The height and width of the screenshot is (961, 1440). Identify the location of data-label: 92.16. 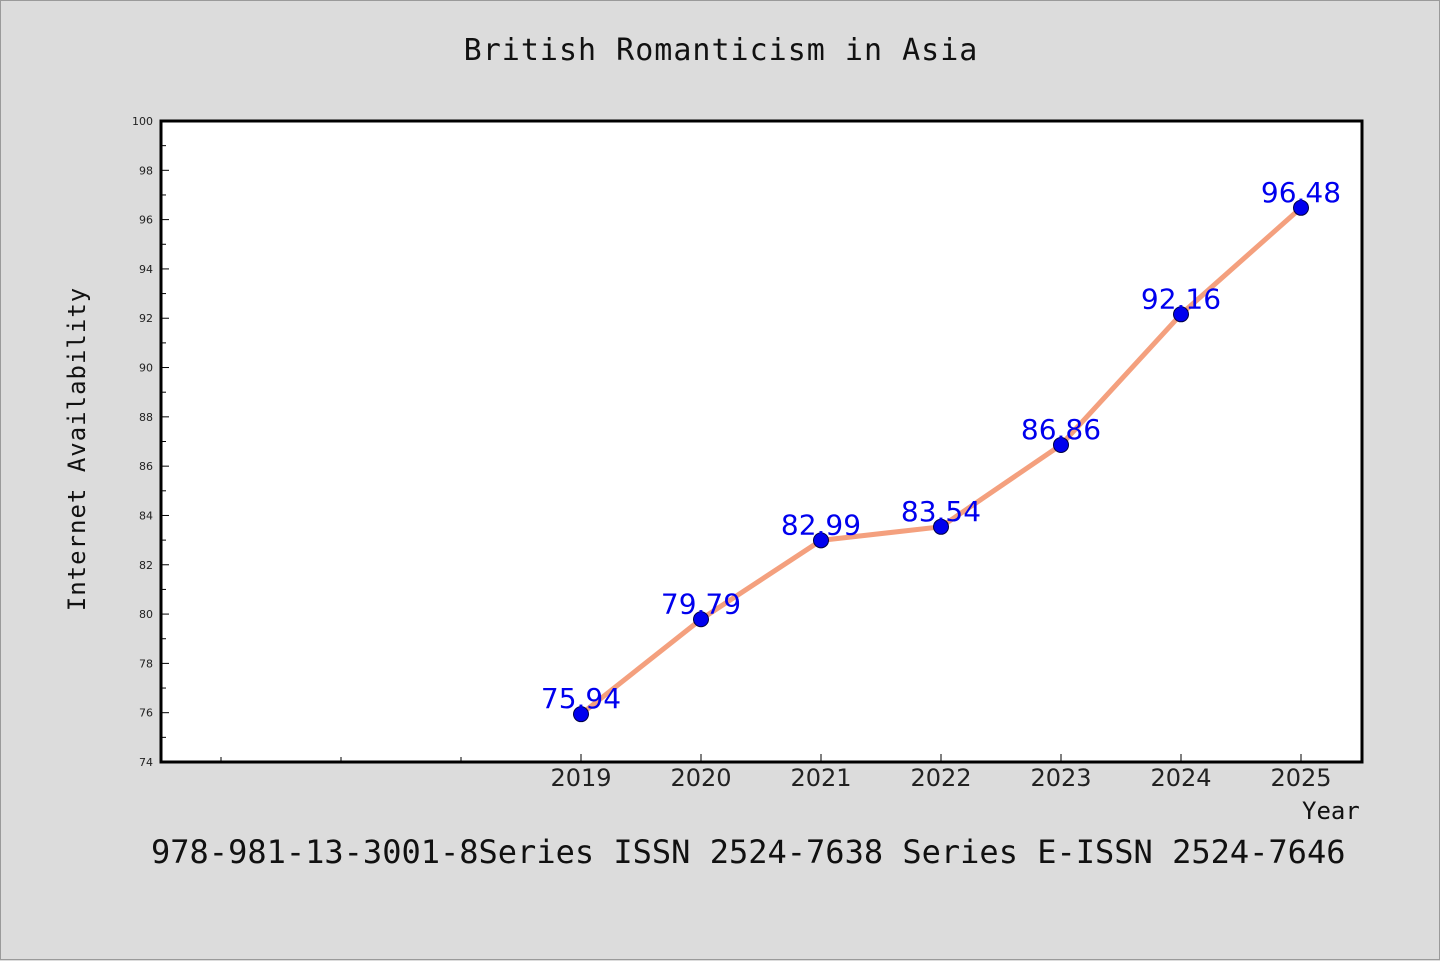
(1181, 298).